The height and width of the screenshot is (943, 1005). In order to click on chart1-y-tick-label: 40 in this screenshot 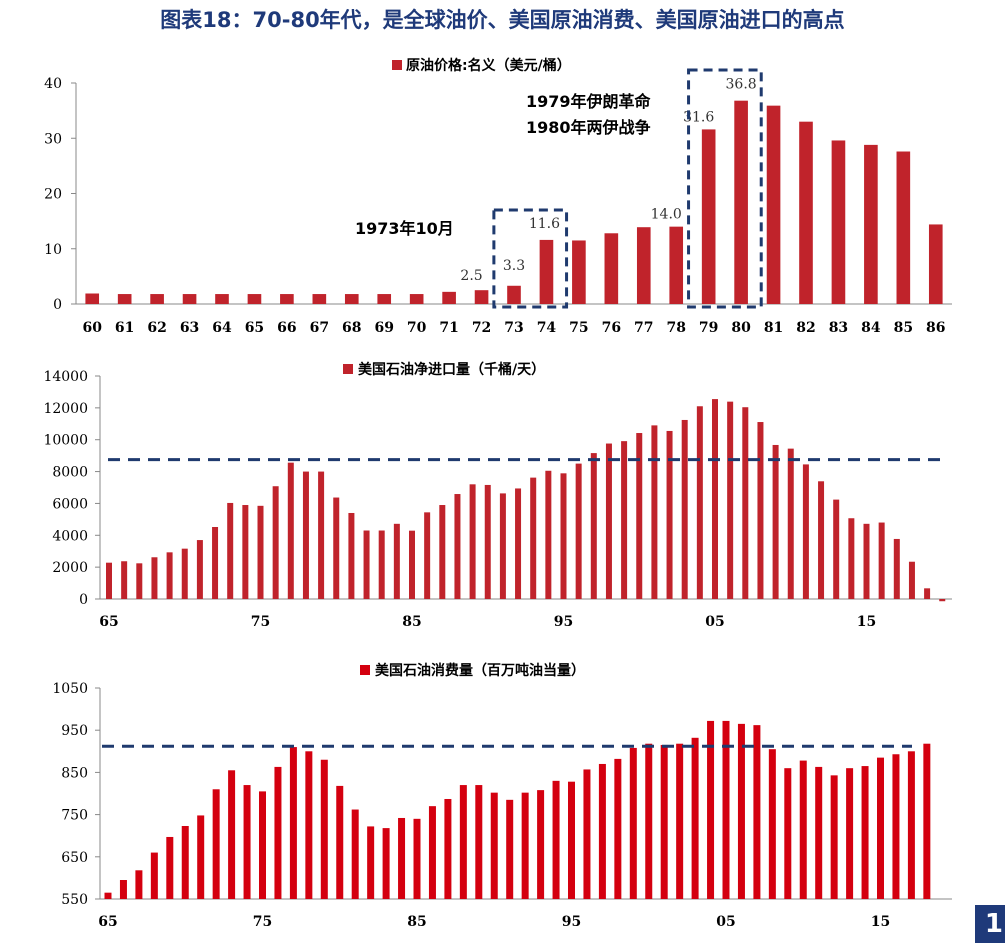, I will do `click(53, 84)`.